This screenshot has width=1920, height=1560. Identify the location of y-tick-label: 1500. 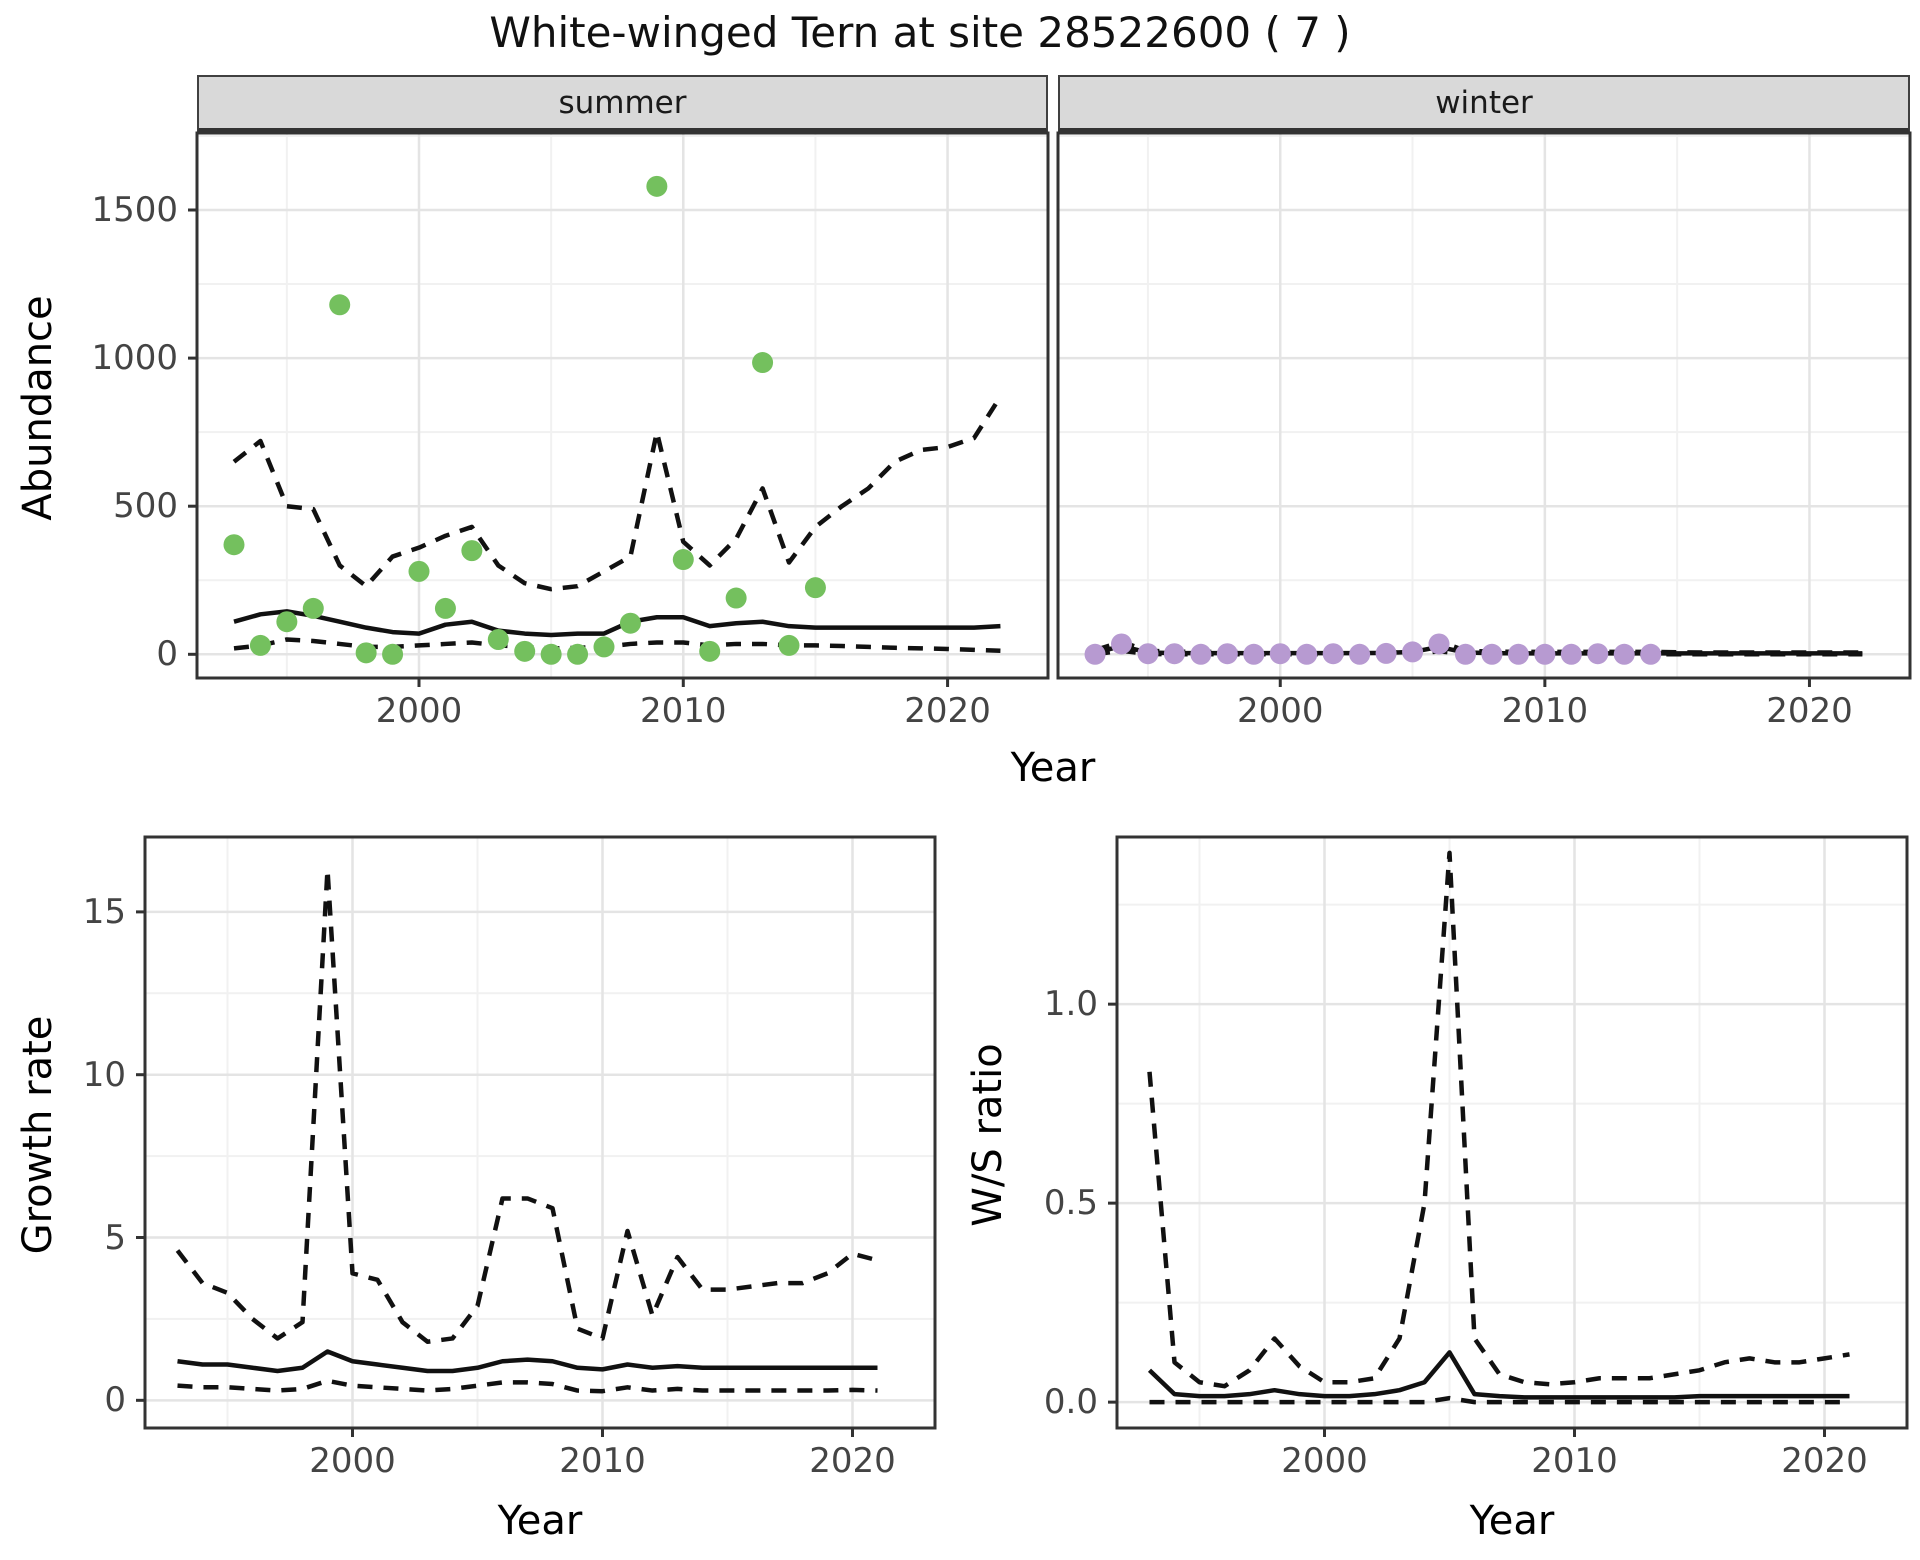
(134, 210).